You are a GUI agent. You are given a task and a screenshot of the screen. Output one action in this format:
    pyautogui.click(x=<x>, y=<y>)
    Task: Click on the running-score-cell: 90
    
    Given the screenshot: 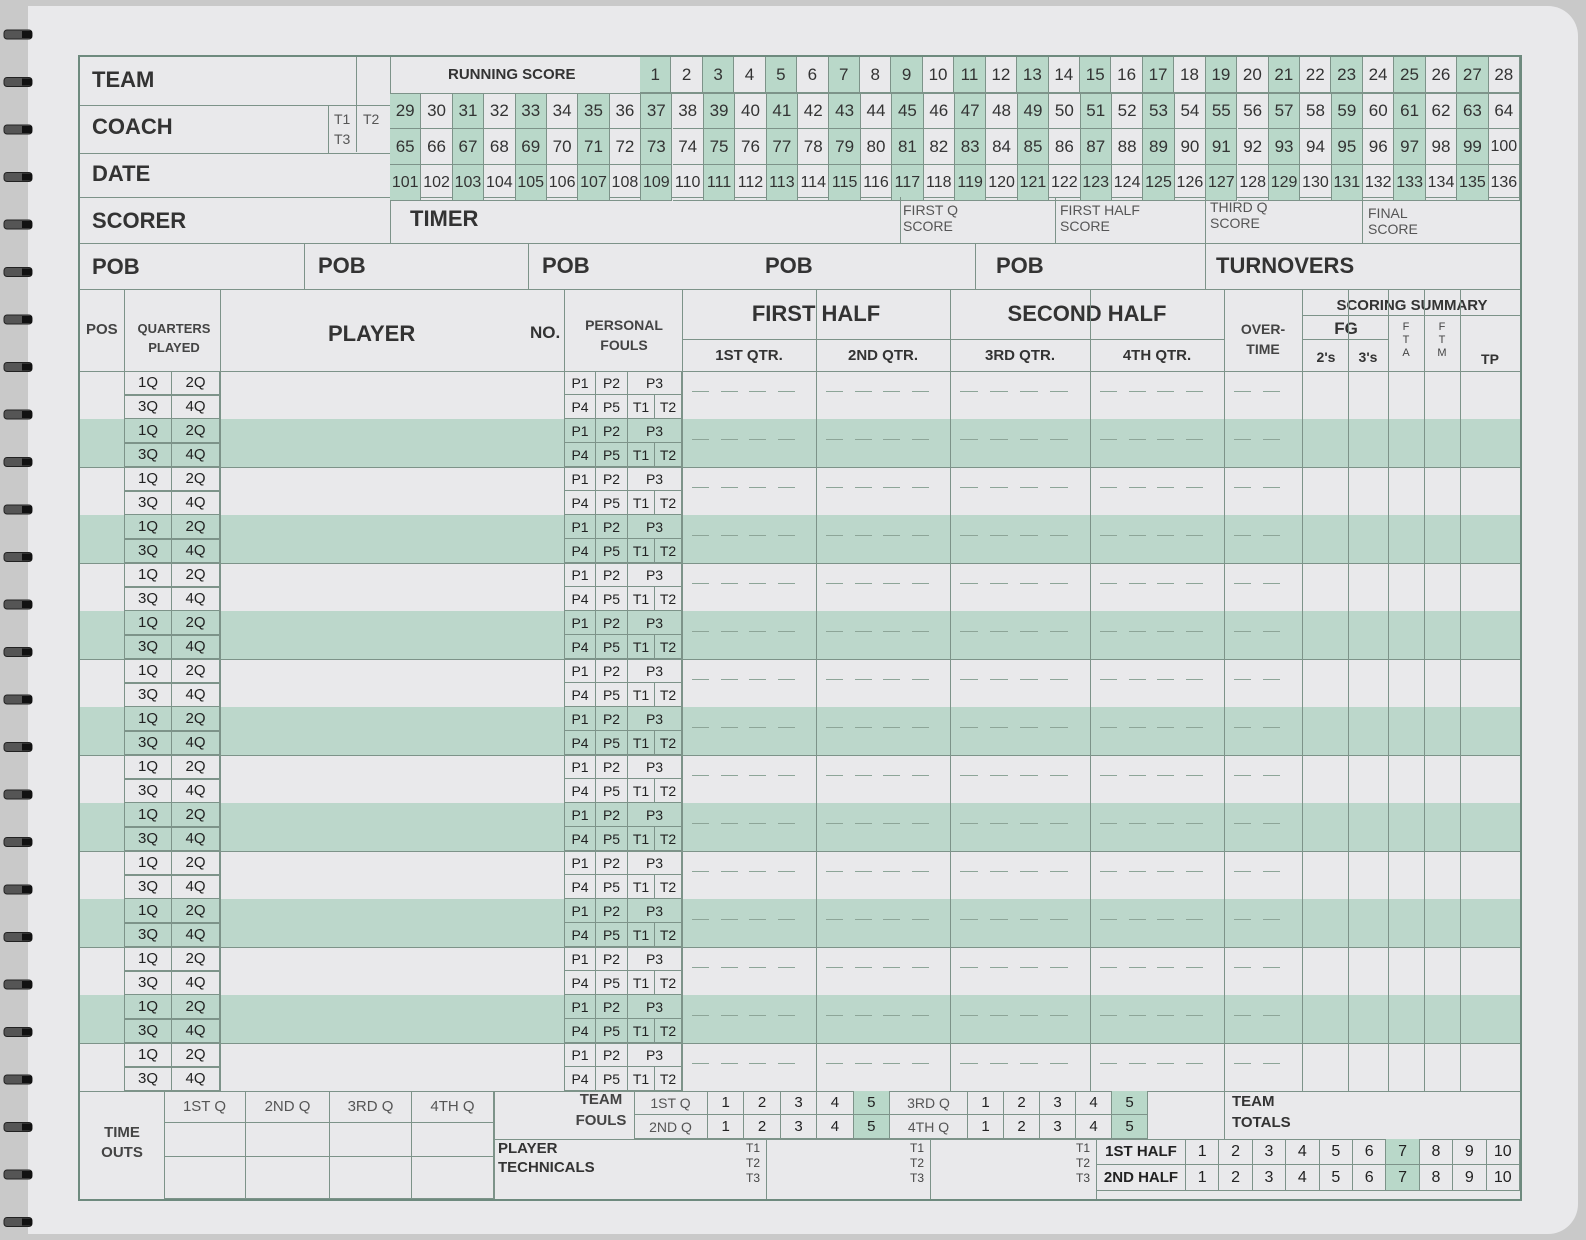 What is the action you would take?
    pyautogui.click(x=1190, y=147)
    